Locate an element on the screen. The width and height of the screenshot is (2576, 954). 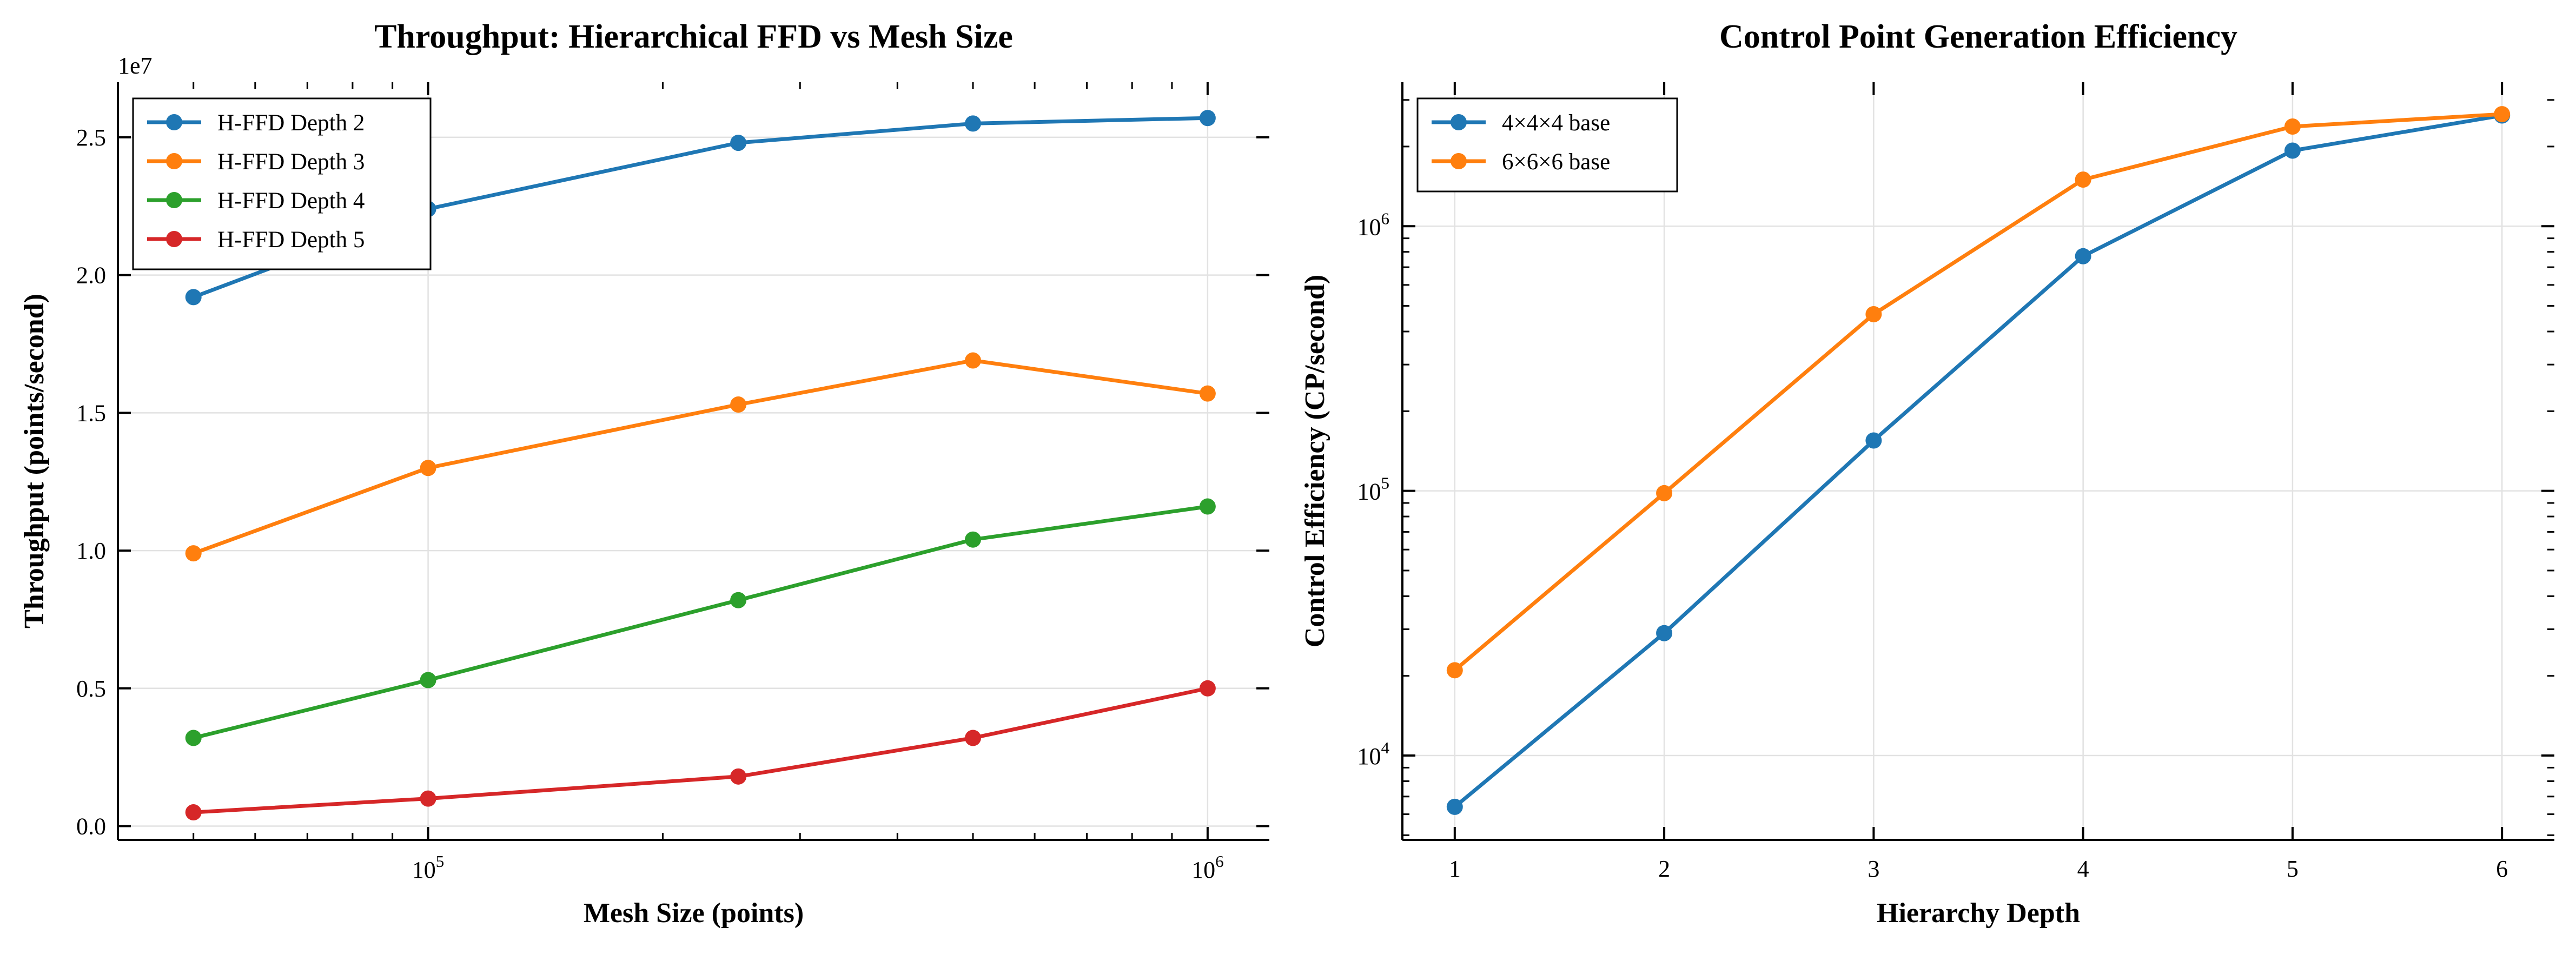
x-tick-label: 3 is located at coordinates (1874, 869).